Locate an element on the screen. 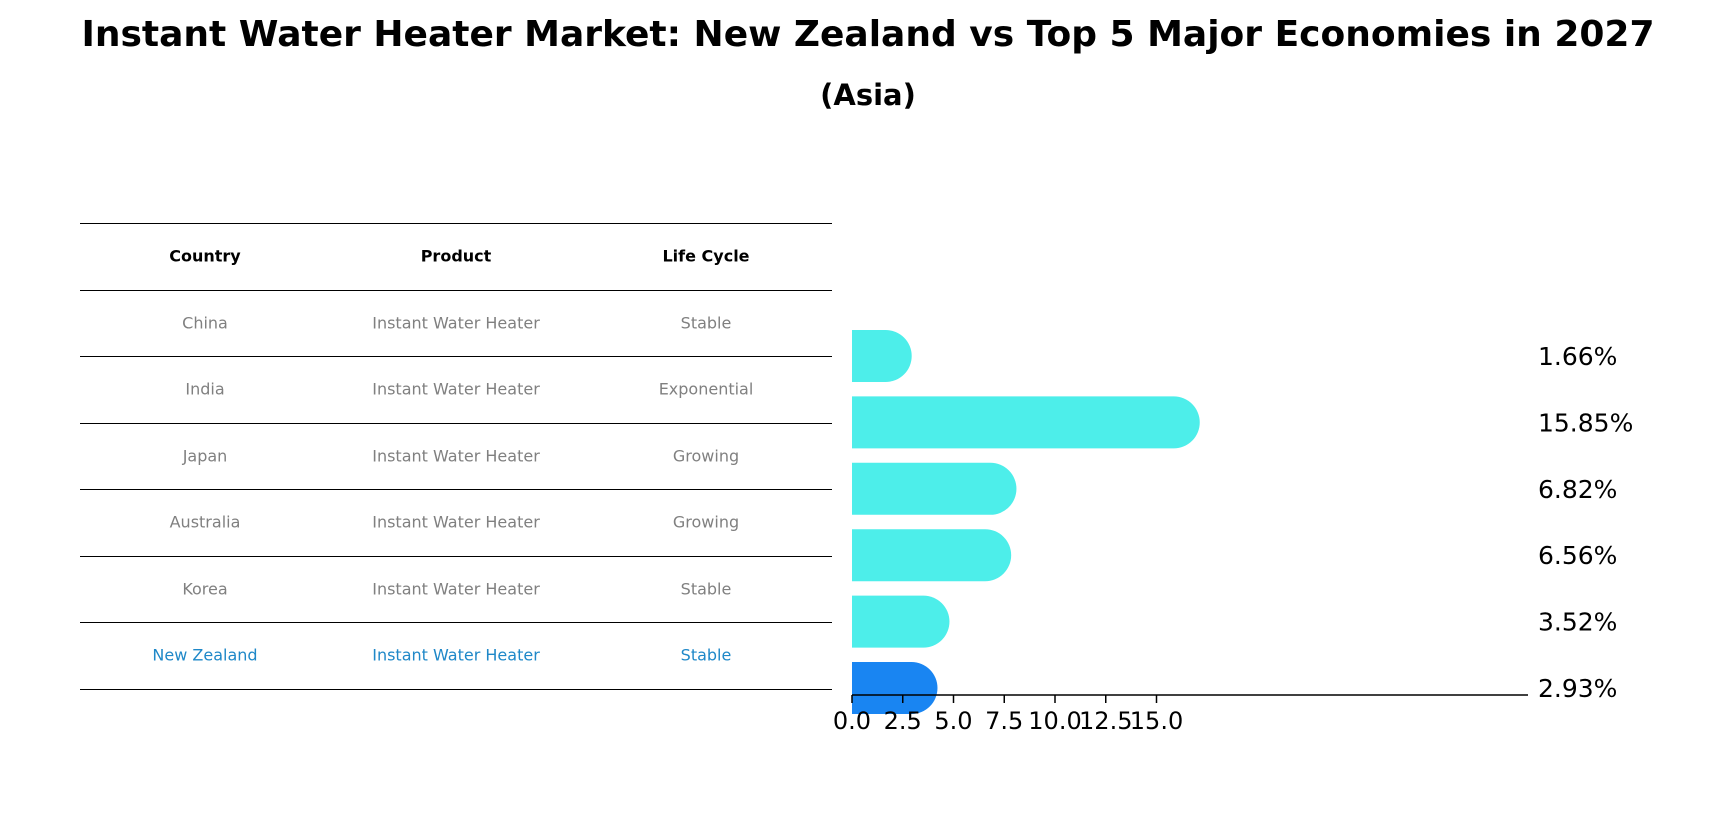 This screenshot has height=823, width=1736. value-label: 3.52% is located at coordinates (1577, 622).